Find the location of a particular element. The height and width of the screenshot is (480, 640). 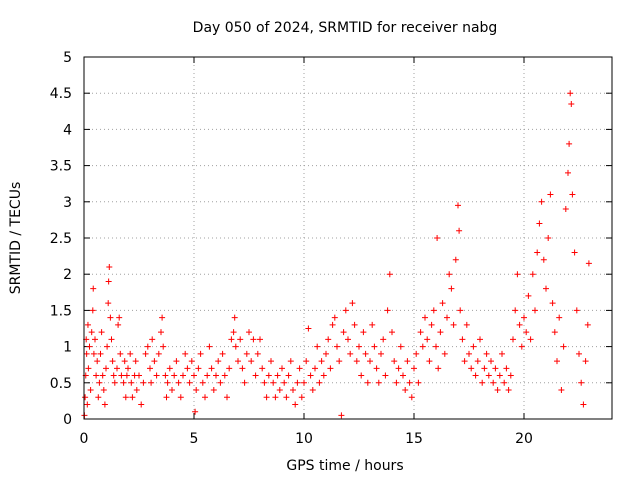

y-tick-label: 0 is located at coordinates (67, 420).